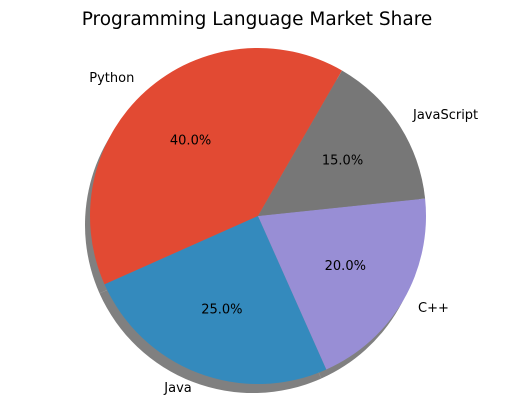 Image resolution: width=515 pixels, height=412 pixels. I want to click on slice-javascript, so click(342, 143).